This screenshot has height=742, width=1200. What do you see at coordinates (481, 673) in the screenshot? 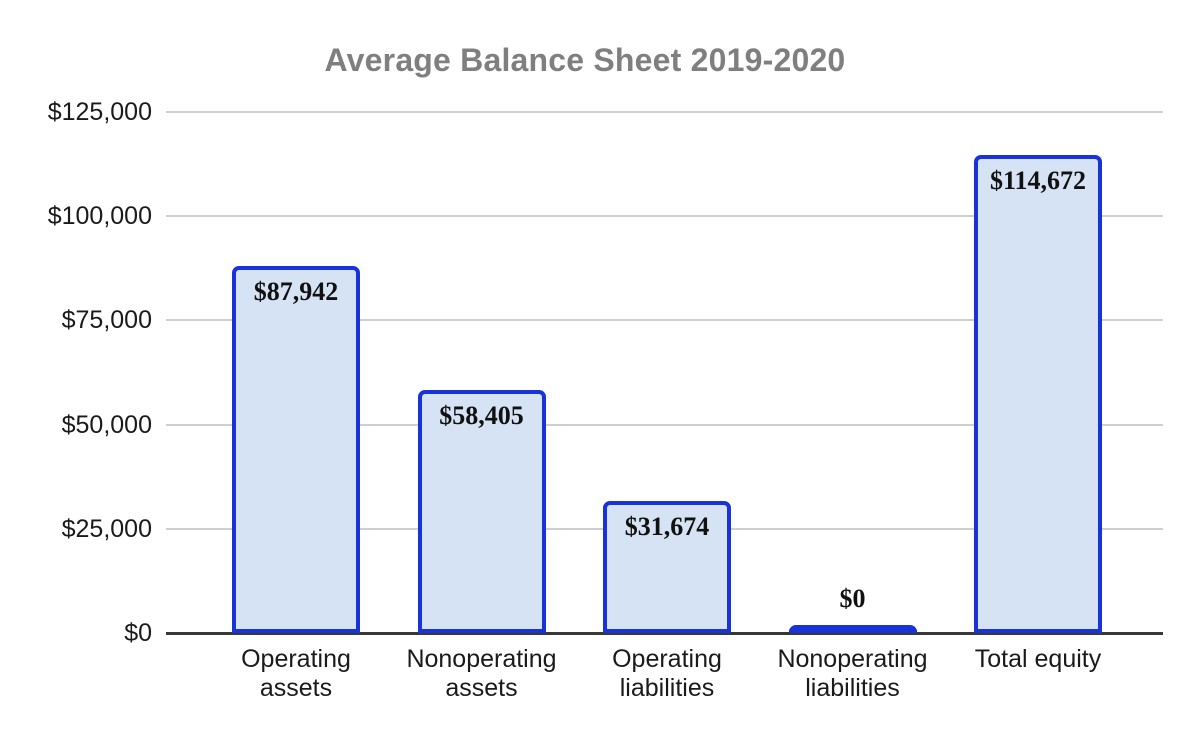
I see `x-axis-category-label: Nonoperating assets` at bounding box center [481, 673].